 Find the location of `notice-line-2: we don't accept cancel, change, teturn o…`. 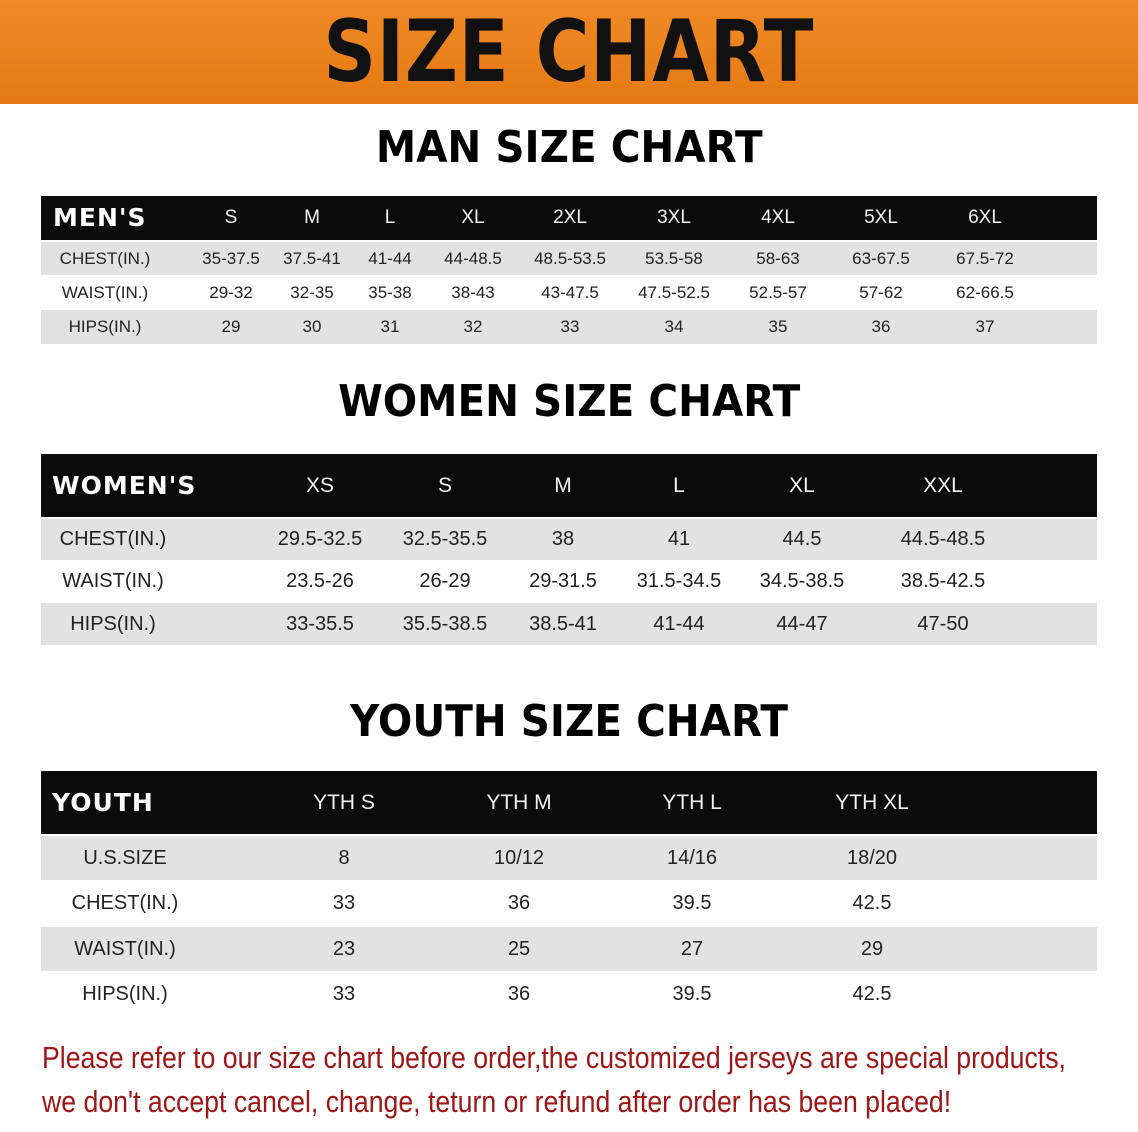

notice-line-2: we don't accept cancel, change, teturn o… is located at coordinates (497, 1101).